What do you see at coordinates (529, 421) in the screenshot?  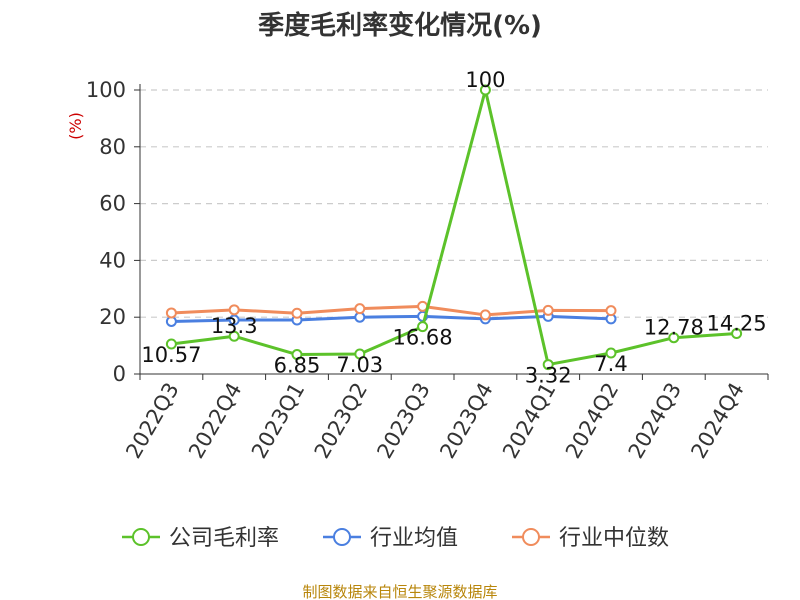 I see `x-tick-label: 2024Q1` at bounding box center [529, 421].